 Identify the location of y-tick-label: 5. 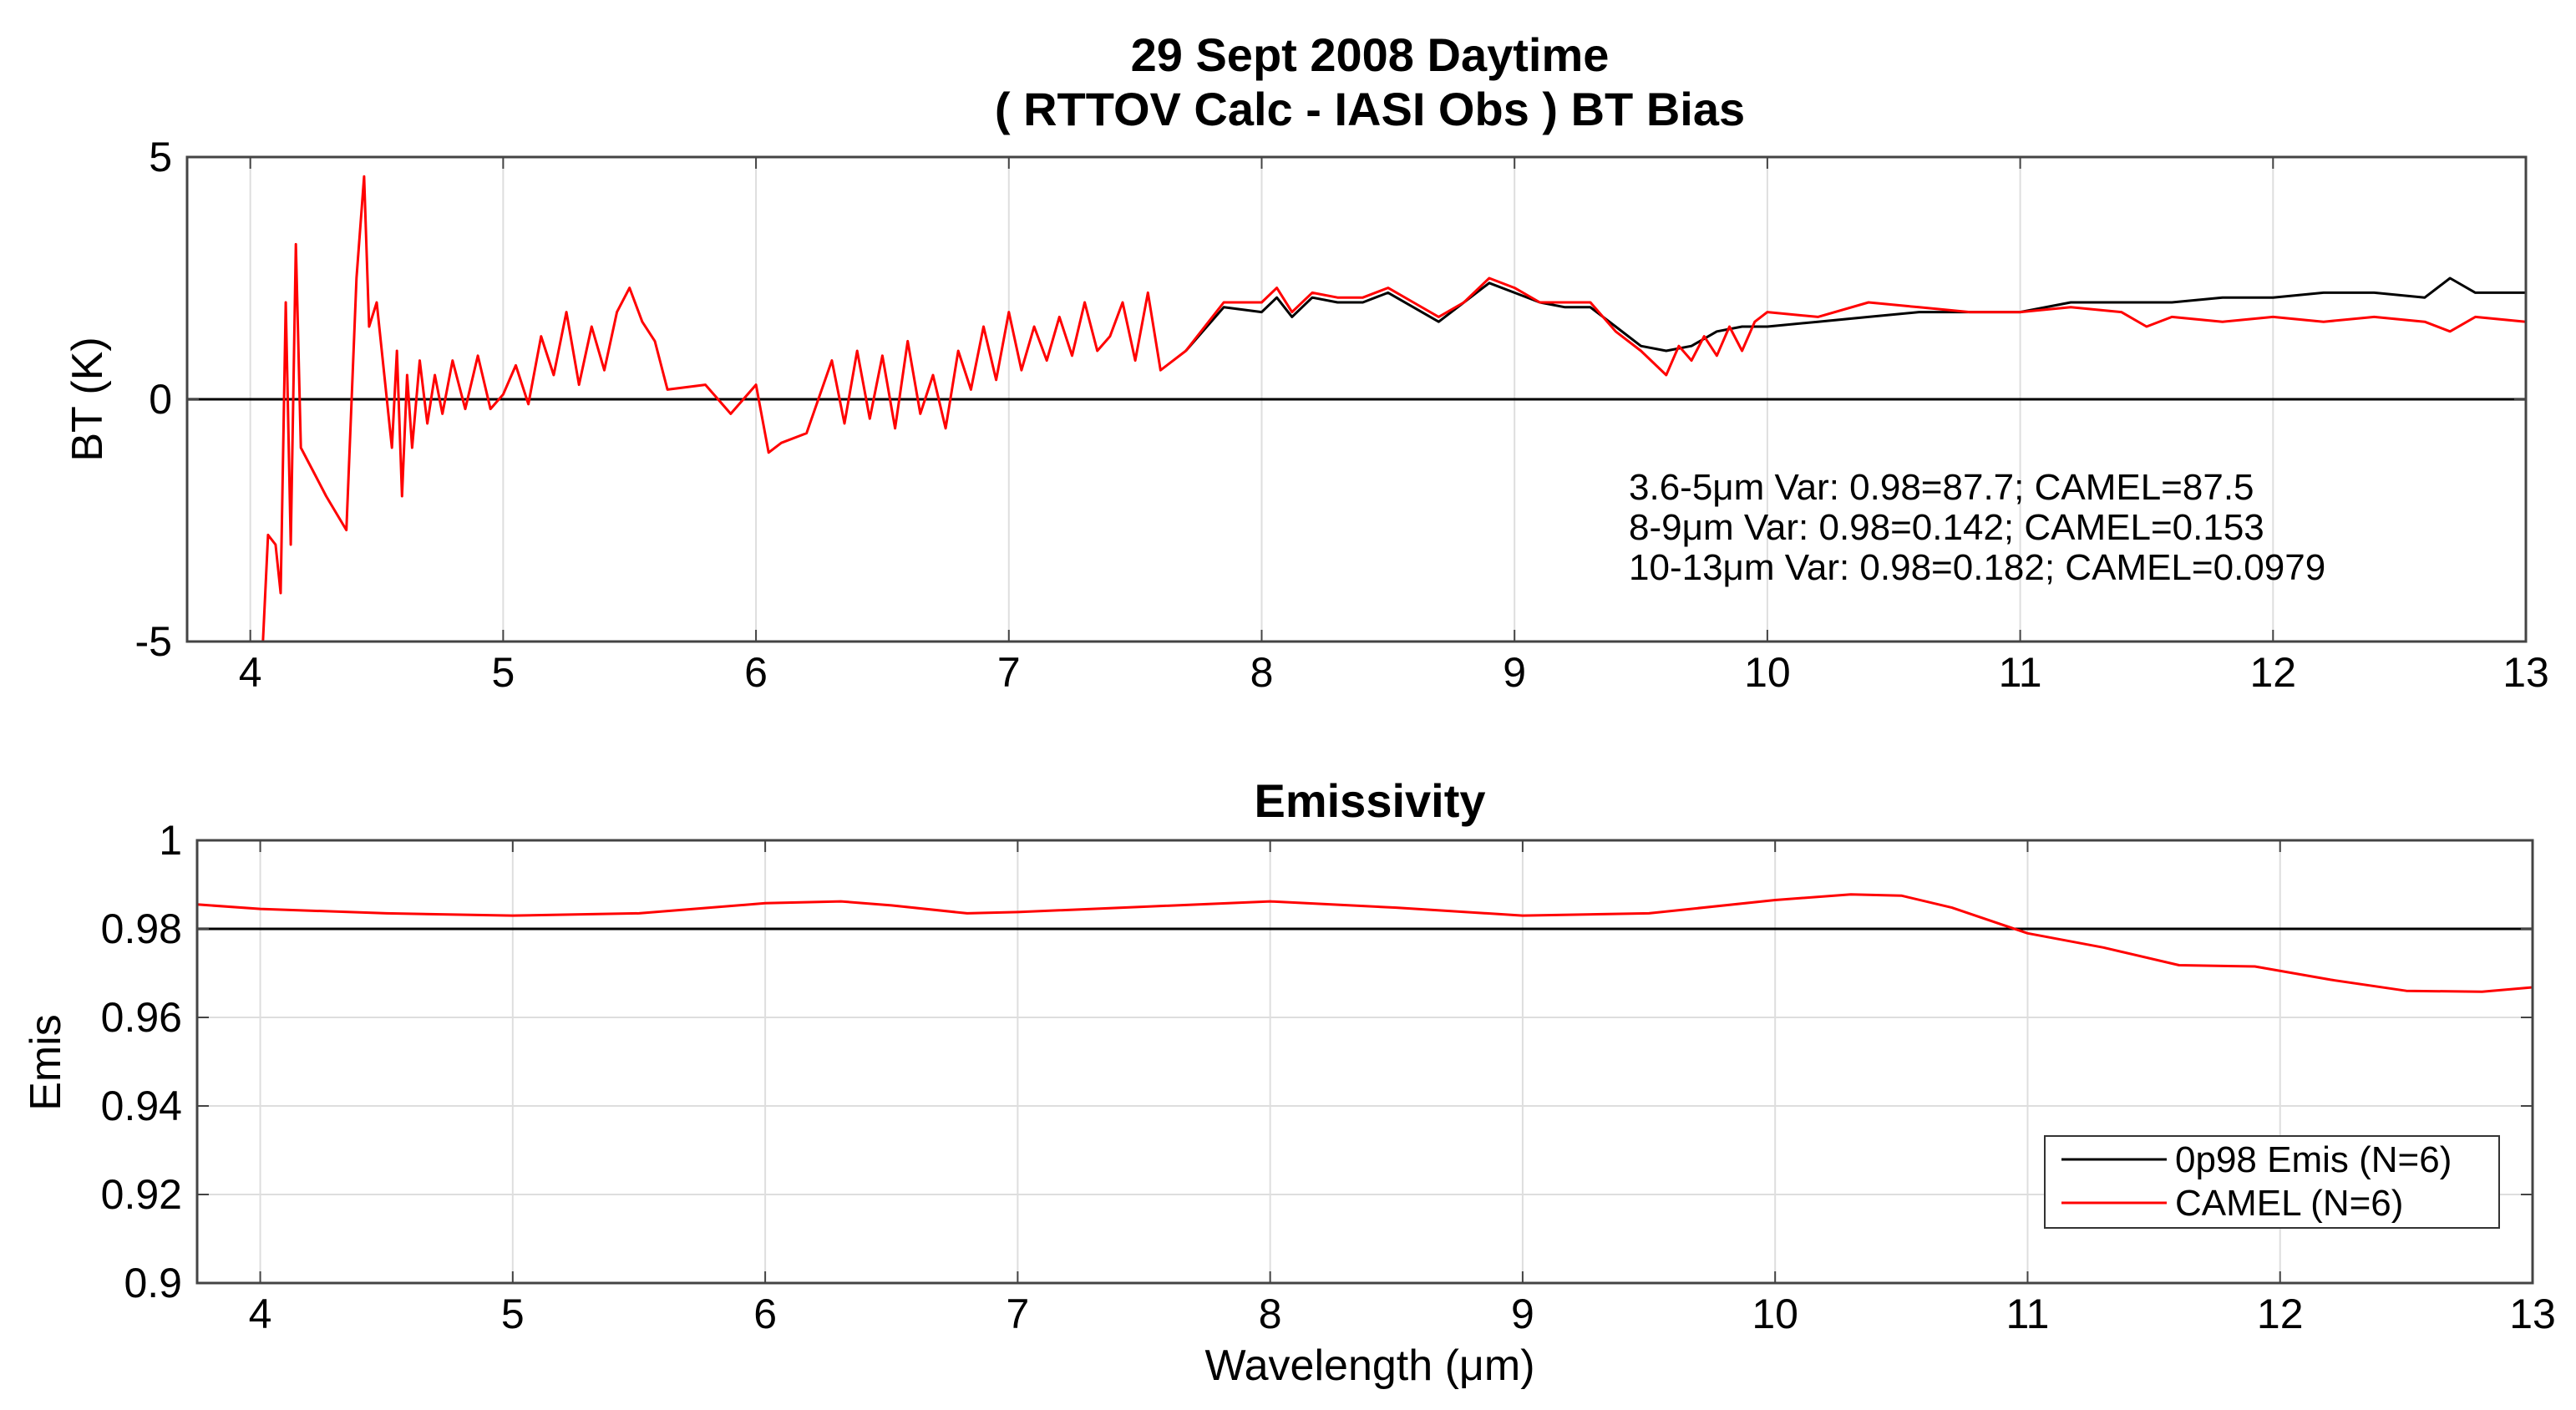
(160, 157).